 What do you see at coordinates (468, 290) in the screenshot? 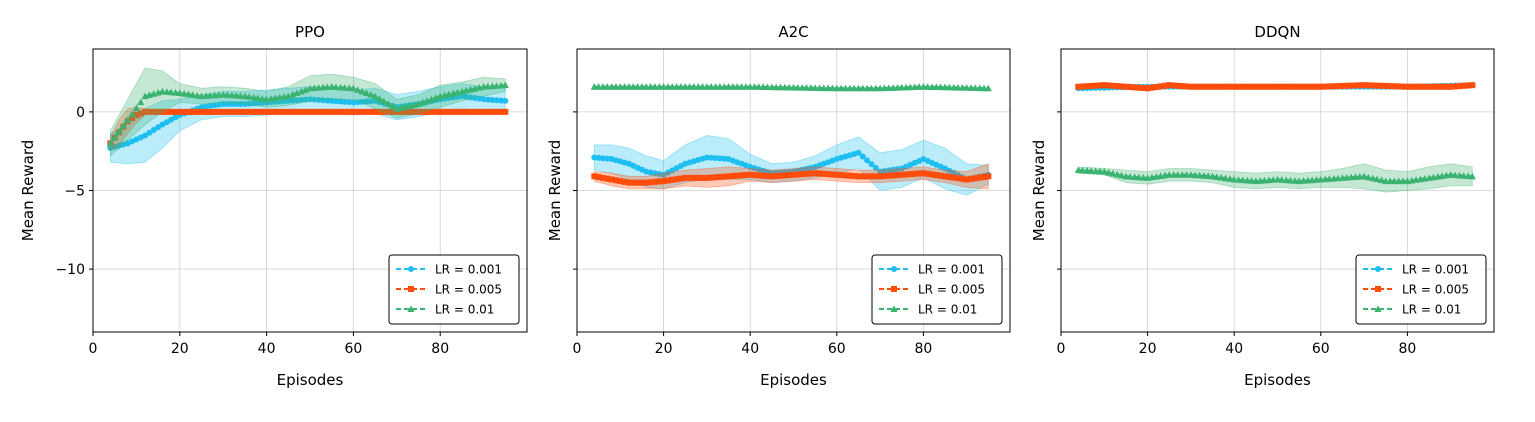
I see `legend-label: LR = 0.005` at bounding box center [468, 290].